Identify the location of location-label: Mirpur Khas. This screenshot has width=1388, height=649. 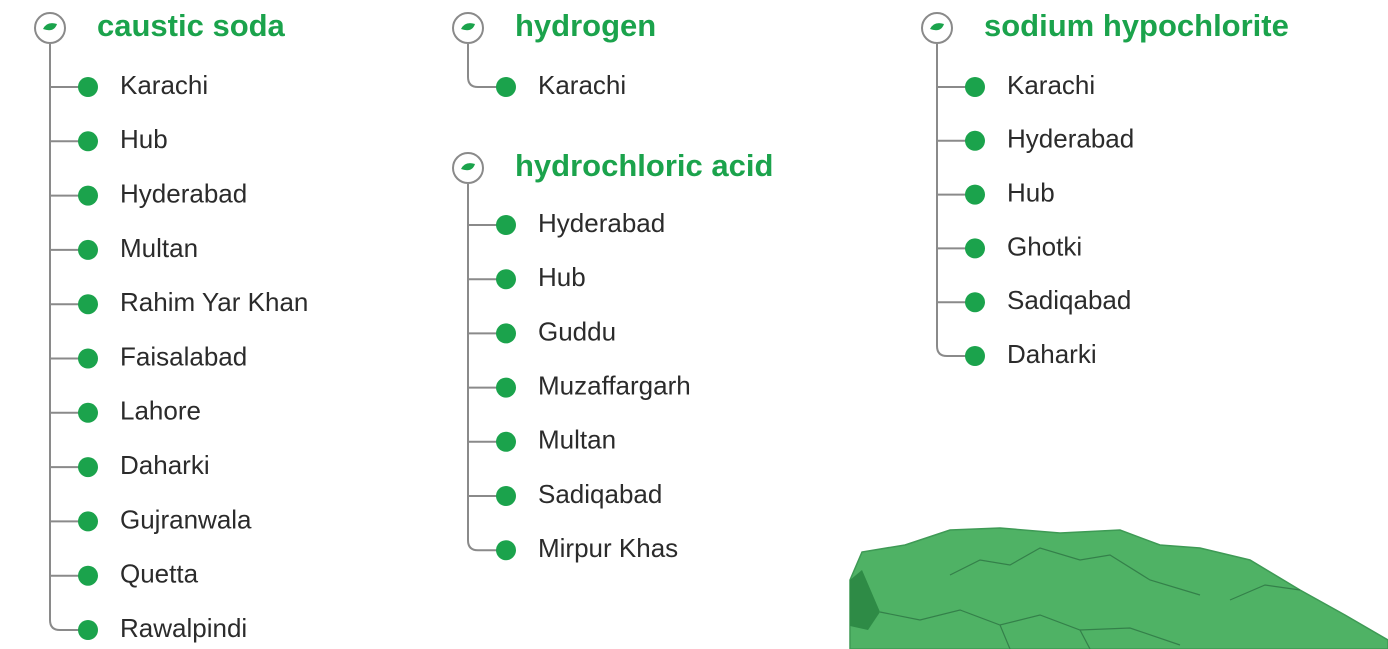
(608, 548).